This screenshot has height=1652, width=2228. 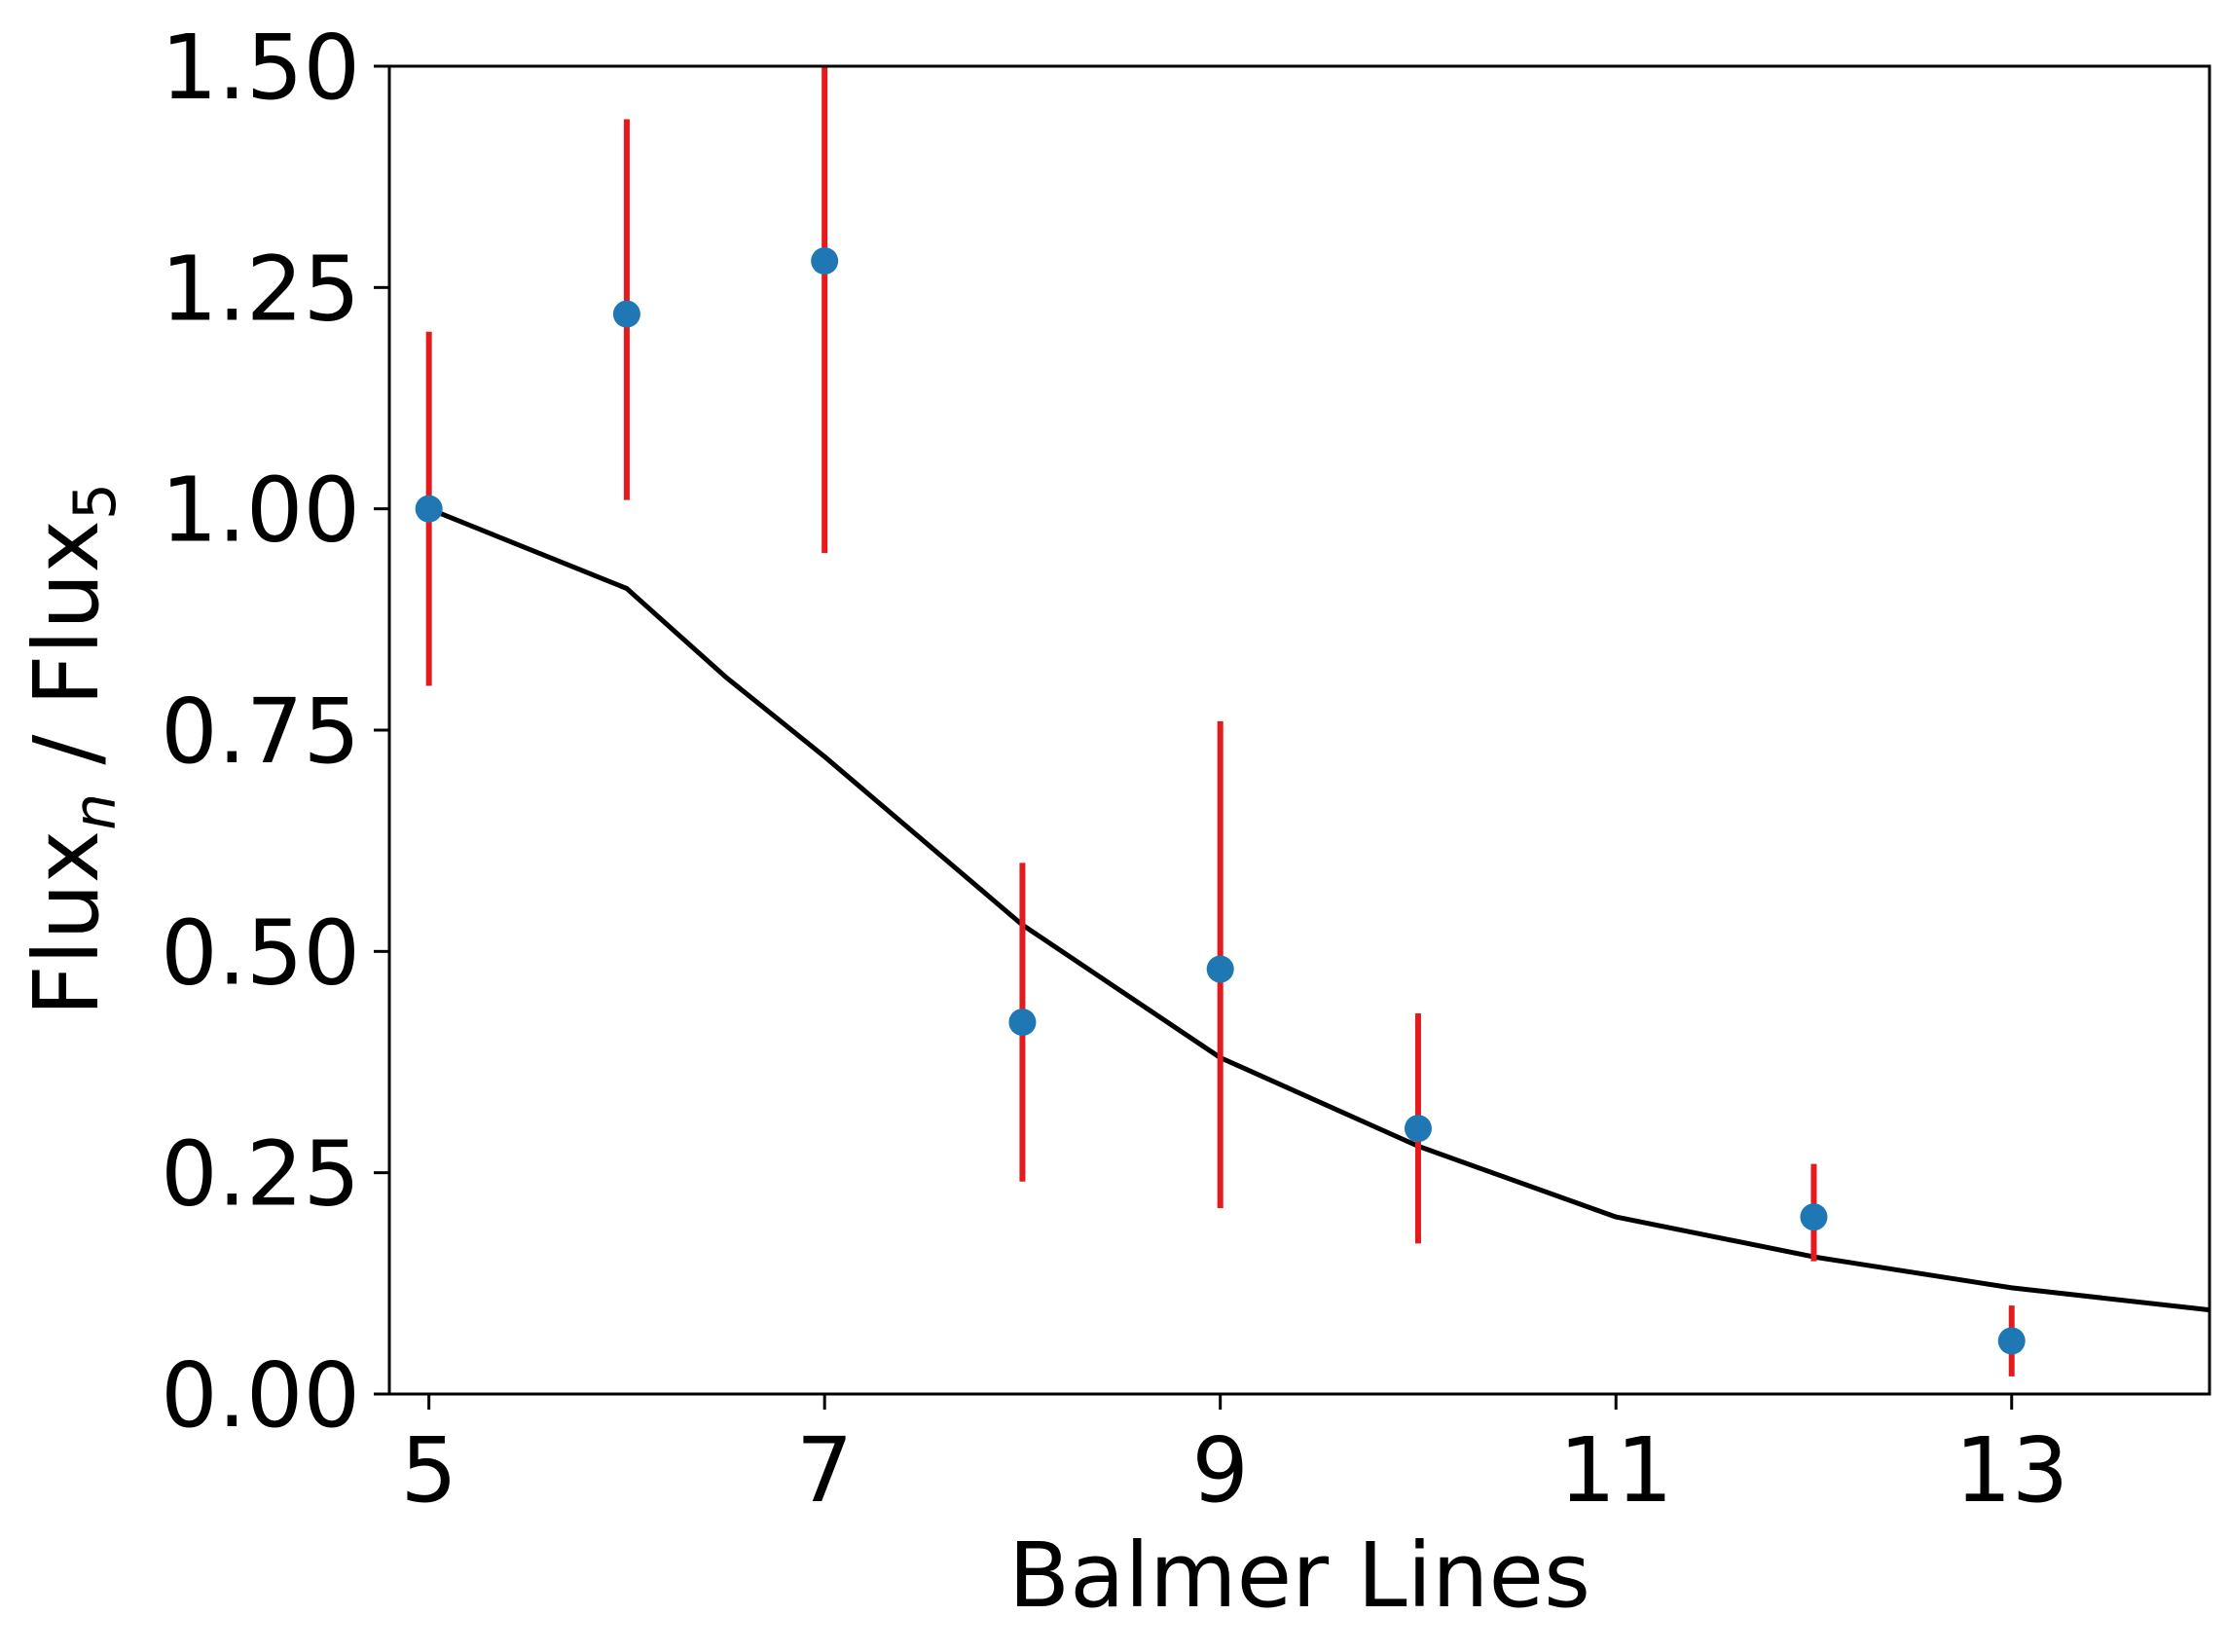 I want to click on x-tick-label: 7, so click(x=825, y=1470).